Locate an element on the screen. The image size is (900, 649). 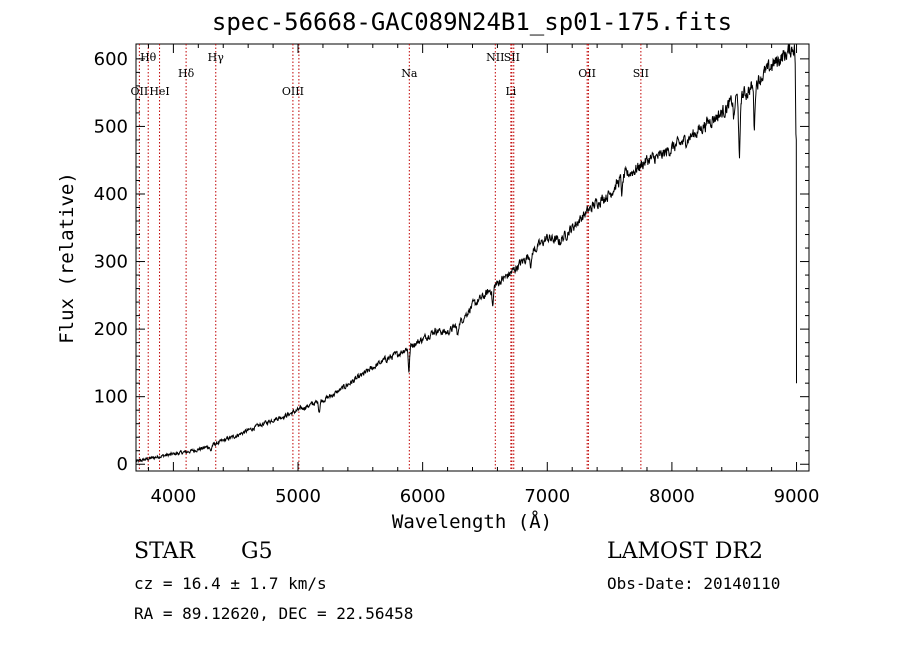
survey-name: LAMOST DR2 is located at coordinates (685, 551).